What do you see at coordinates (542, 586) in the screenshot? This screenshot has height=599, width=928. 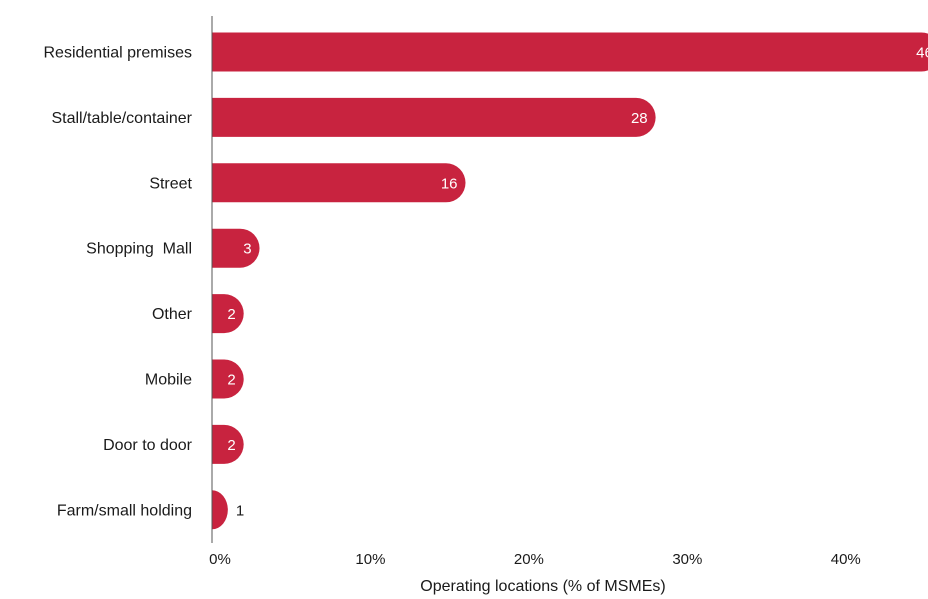 I see `x-axis-title: Operating locations (% of MSMEs)` at bounding box center [542, 586].